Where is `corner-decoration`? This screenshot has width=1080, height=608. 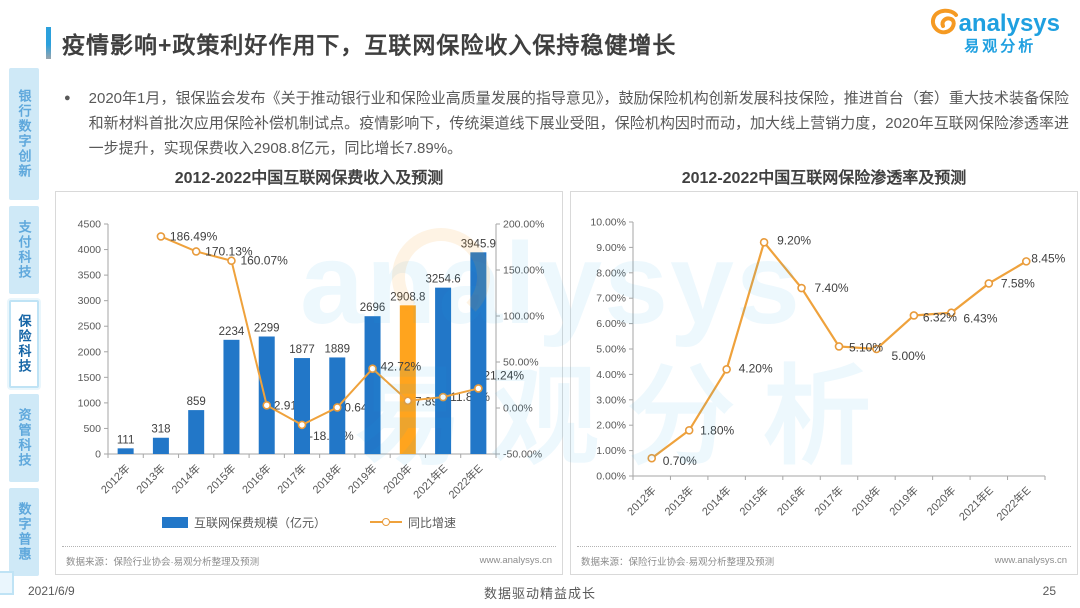 corner-decoration is located at coordinates (7, 583).